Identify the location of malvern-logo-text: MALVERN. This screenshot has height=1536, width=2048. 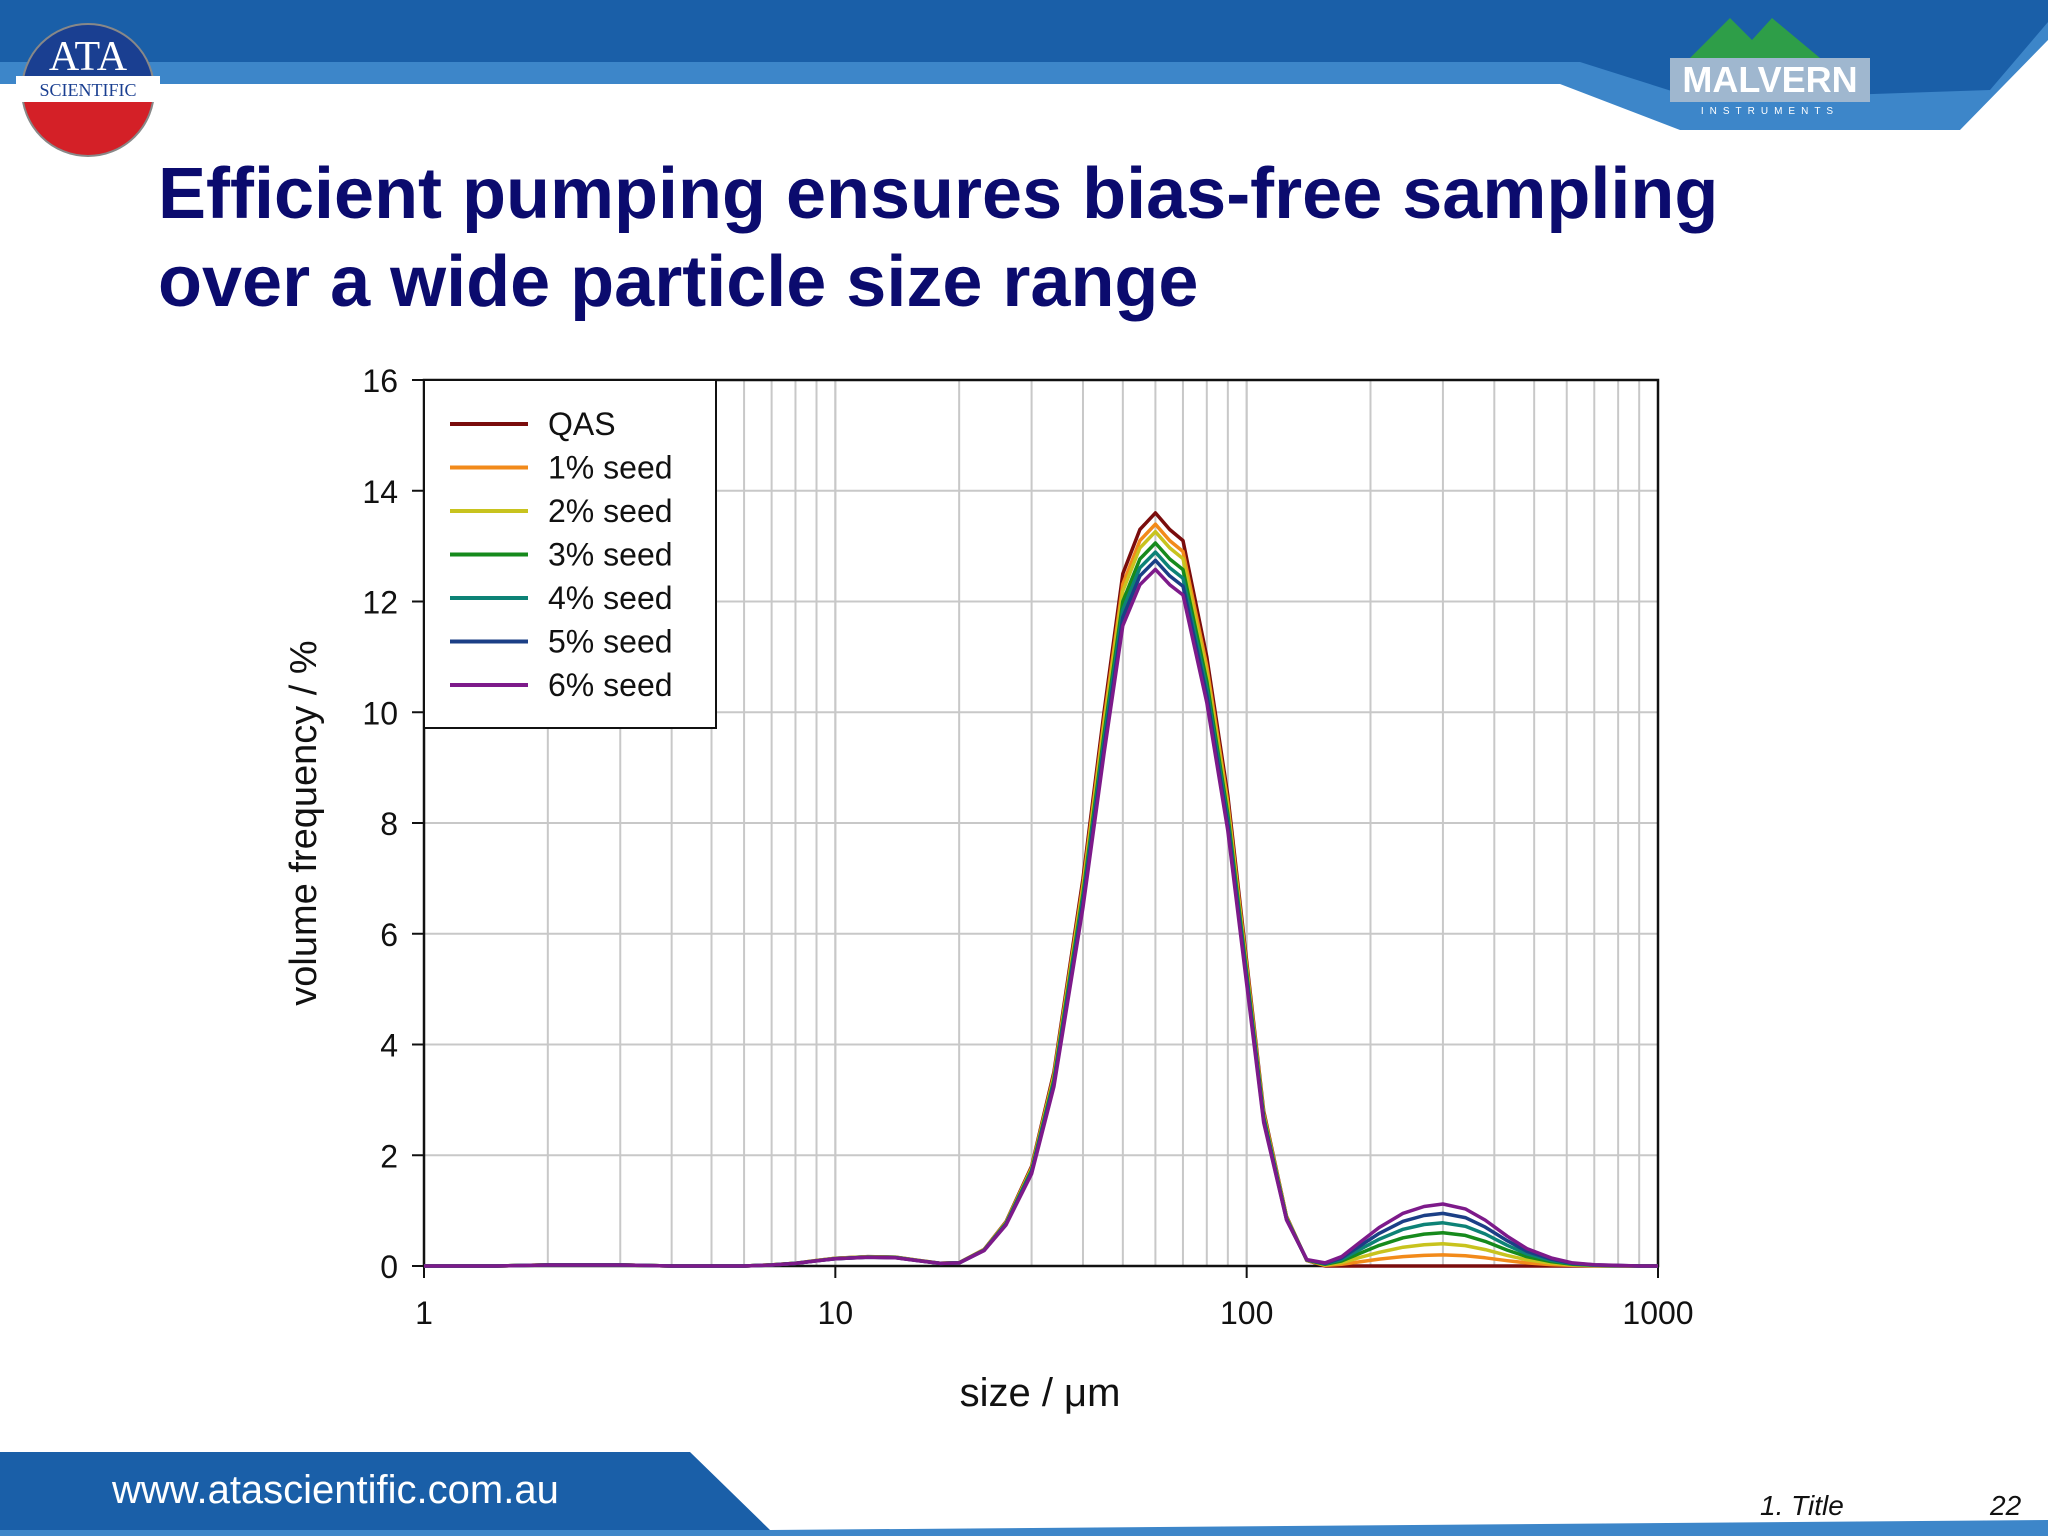
(1769, 79).